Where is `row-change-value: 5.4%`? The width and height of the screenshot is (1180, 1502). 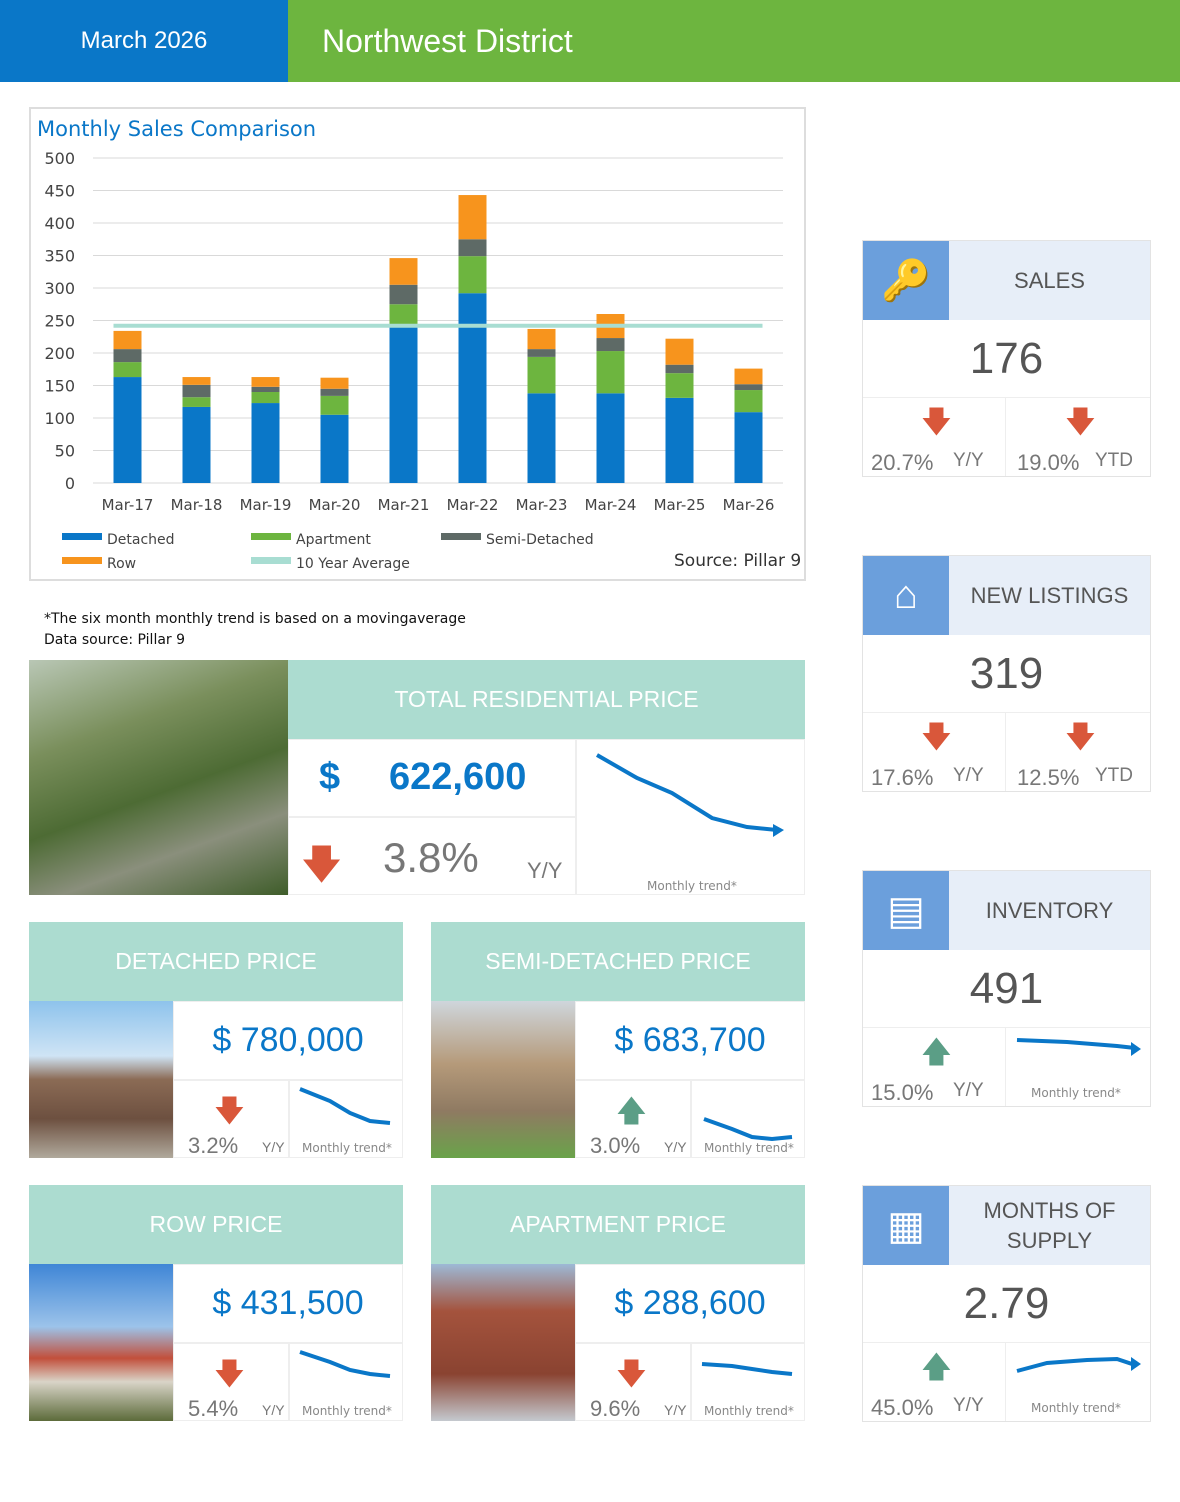
row-change-value: 5.4% is located at coordinates (213, 1408).